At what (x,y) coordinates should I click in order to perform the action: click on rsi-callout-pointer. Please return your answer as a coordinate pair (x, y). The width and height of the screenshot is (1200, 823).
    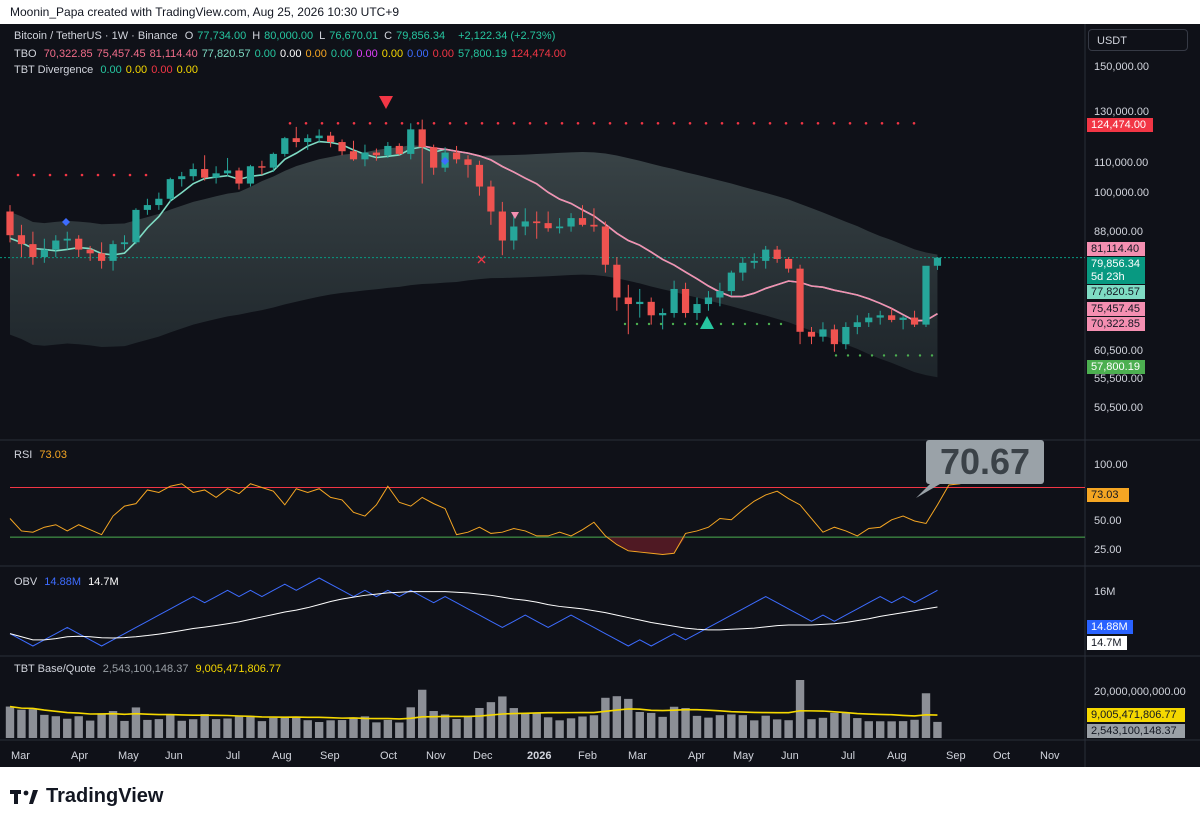
    Looking at the image, I should click on (928, 491).